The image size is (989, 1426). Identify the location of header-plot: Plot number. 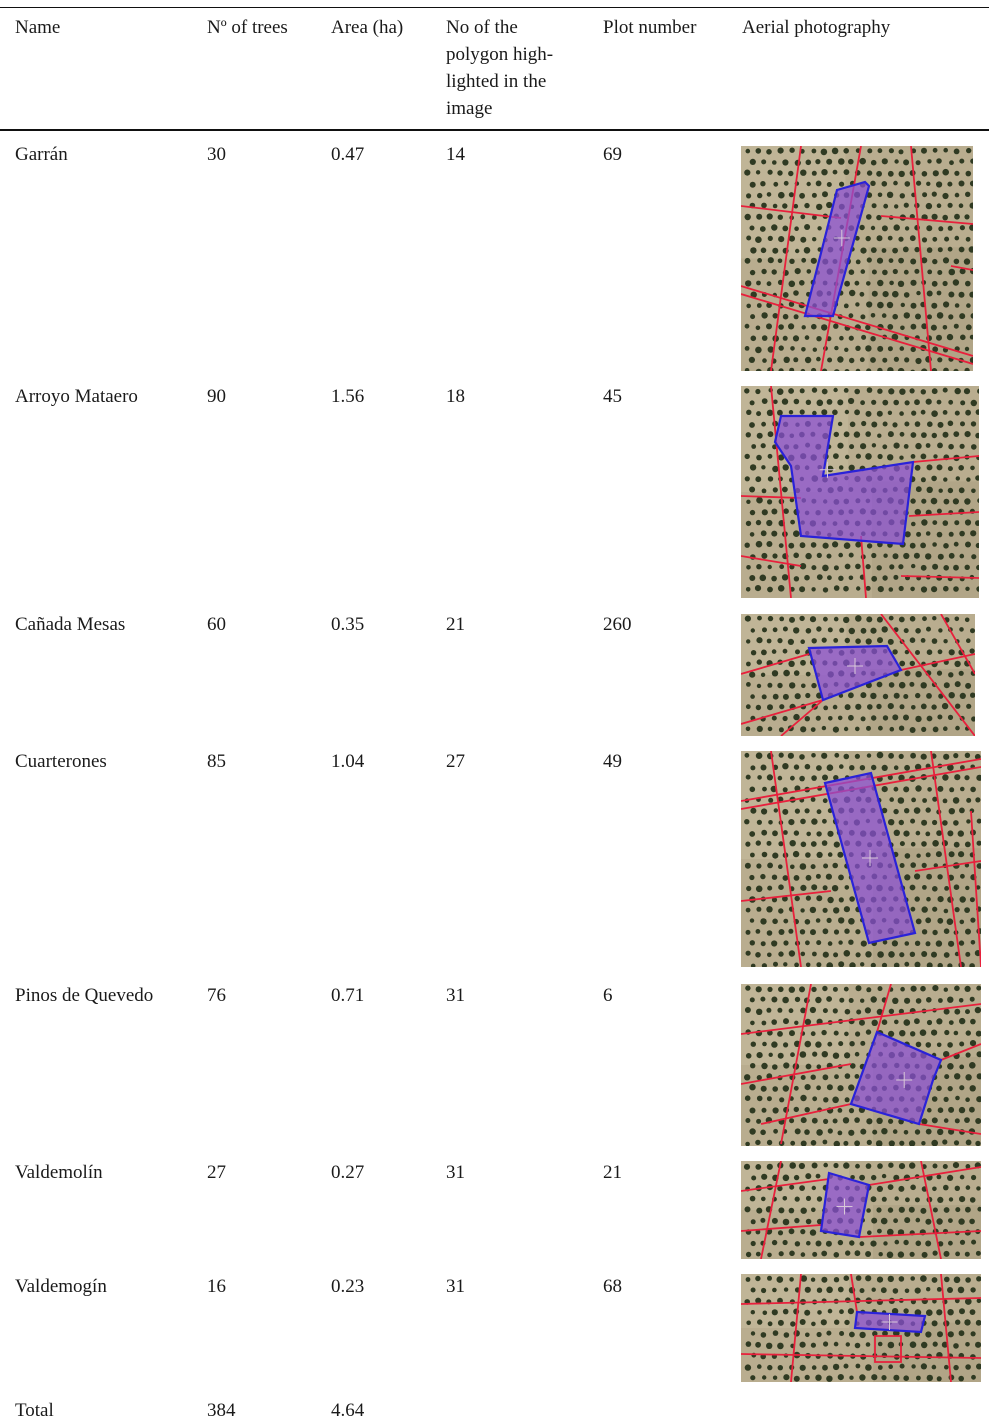
(650, 27).